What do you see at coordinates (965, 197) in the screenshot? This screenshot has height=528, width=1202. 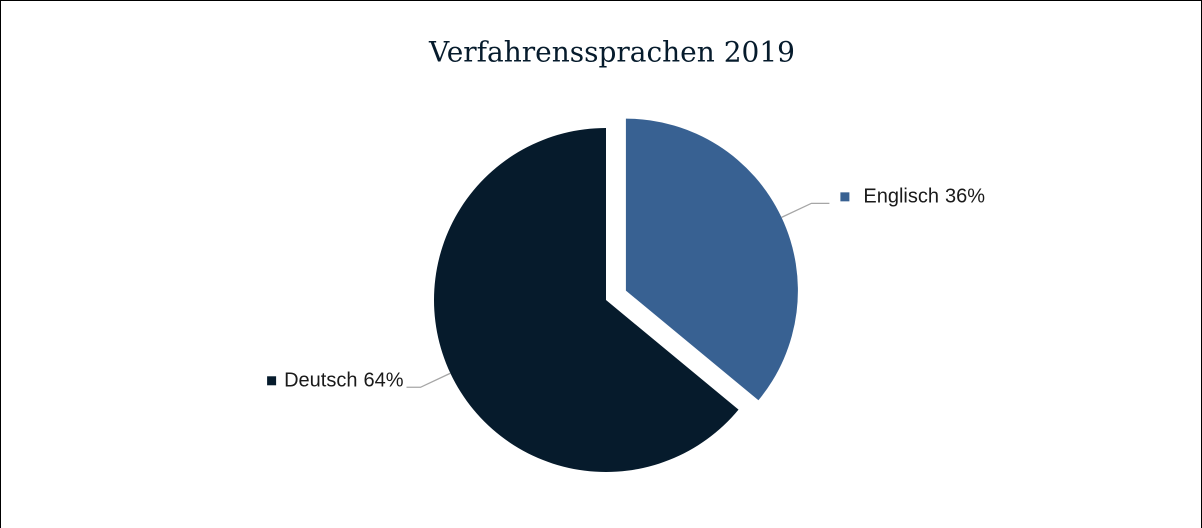 I see `value-label: 36%` at bounding box center [965, 197].